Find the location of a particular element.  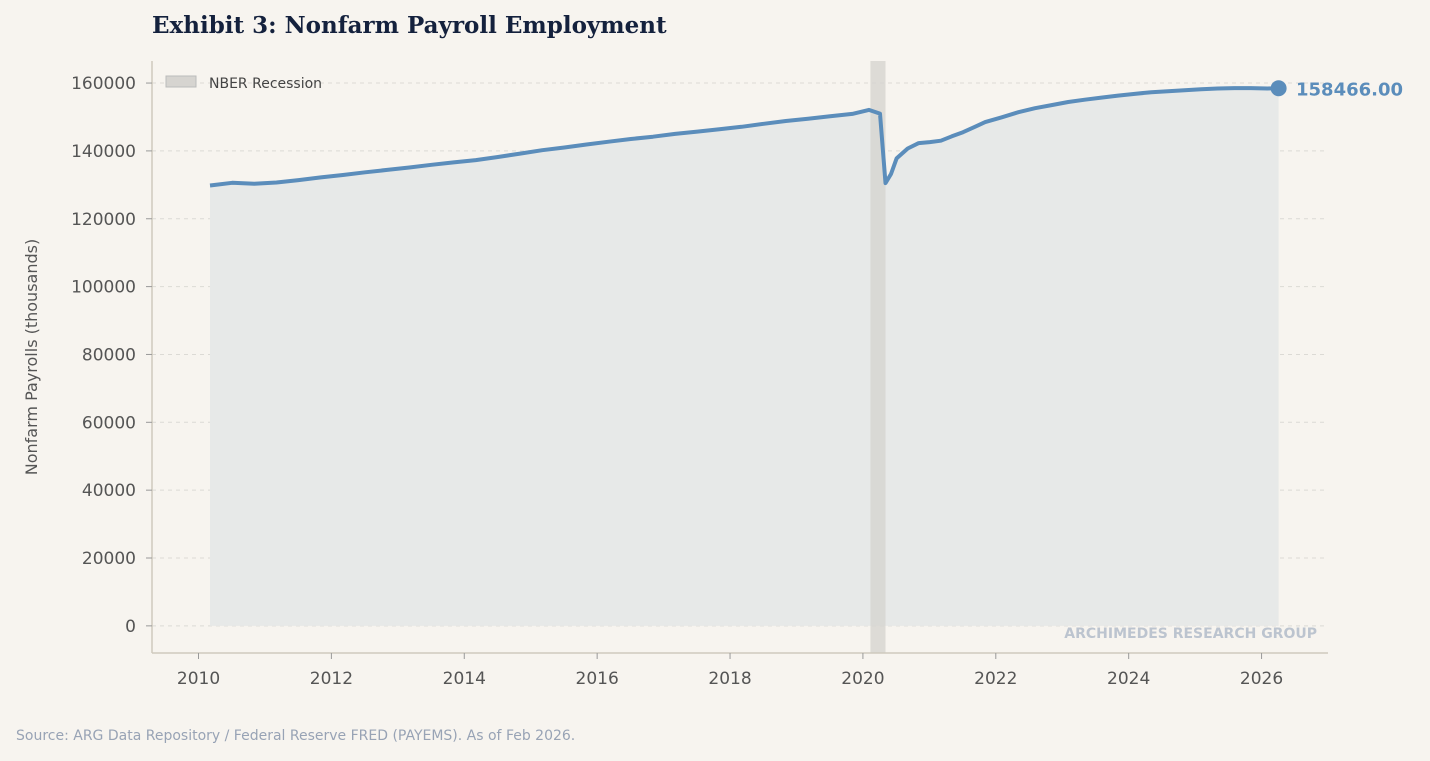

x-tick-label: 2012 is located at coordinates (331, 679).